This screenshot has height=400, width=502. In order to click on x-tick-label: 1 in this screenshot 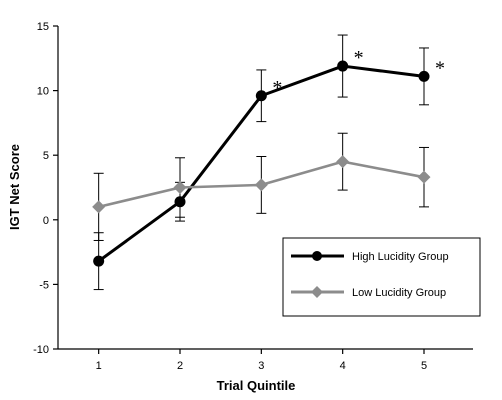, I will do `click(99, 366)`.